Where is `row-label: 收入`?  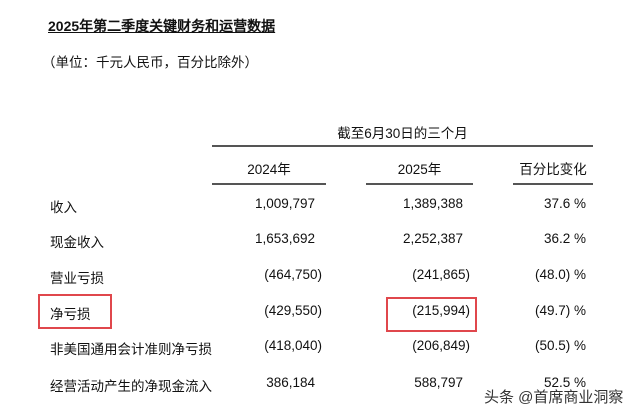
row-label: 收入 is located at coordinates (63, 207).